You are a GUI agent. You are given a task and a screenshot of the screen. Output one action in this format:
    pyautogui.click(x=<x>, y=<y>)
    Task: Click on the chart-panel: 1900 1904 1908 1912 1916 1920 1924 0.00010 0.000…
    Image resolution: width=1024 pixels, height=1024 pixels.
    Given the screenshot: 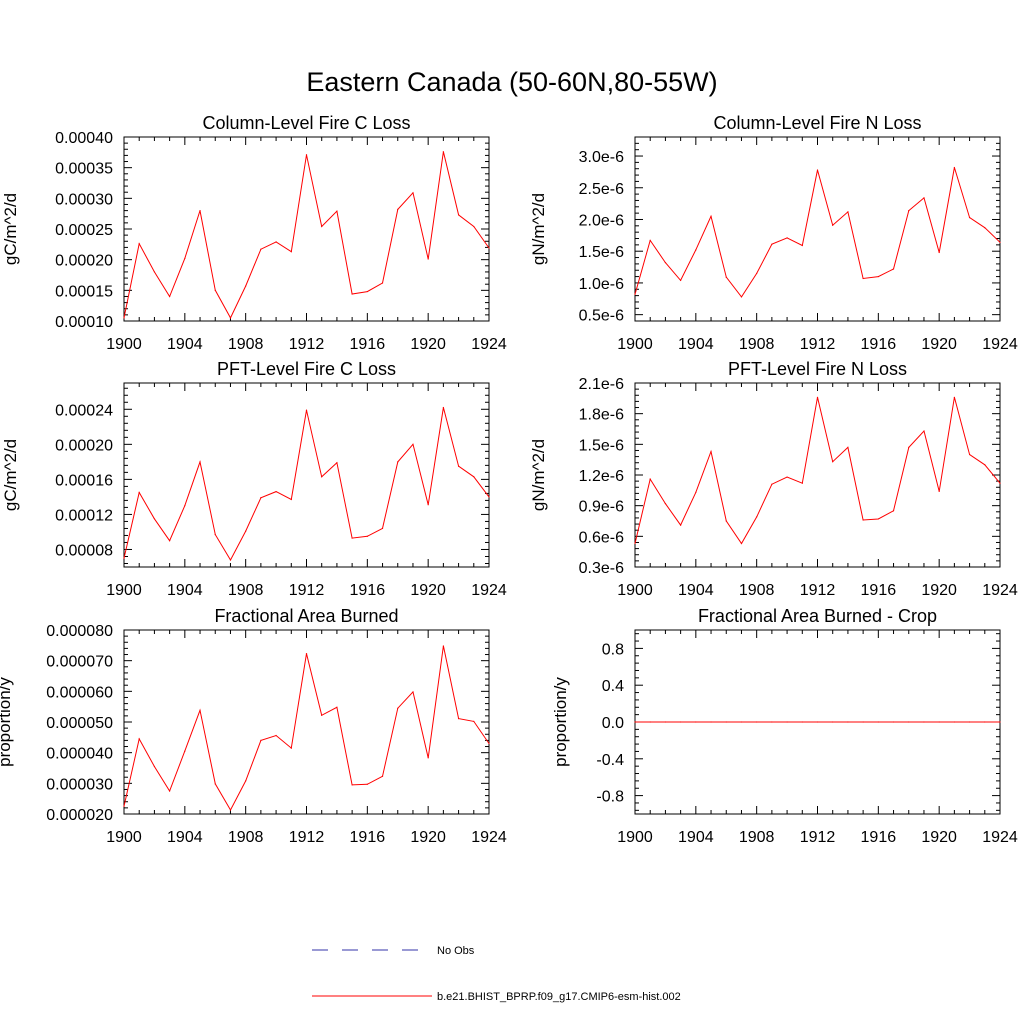 What is the action you would take?
    pyautogui.click(x=254, y=233)
    